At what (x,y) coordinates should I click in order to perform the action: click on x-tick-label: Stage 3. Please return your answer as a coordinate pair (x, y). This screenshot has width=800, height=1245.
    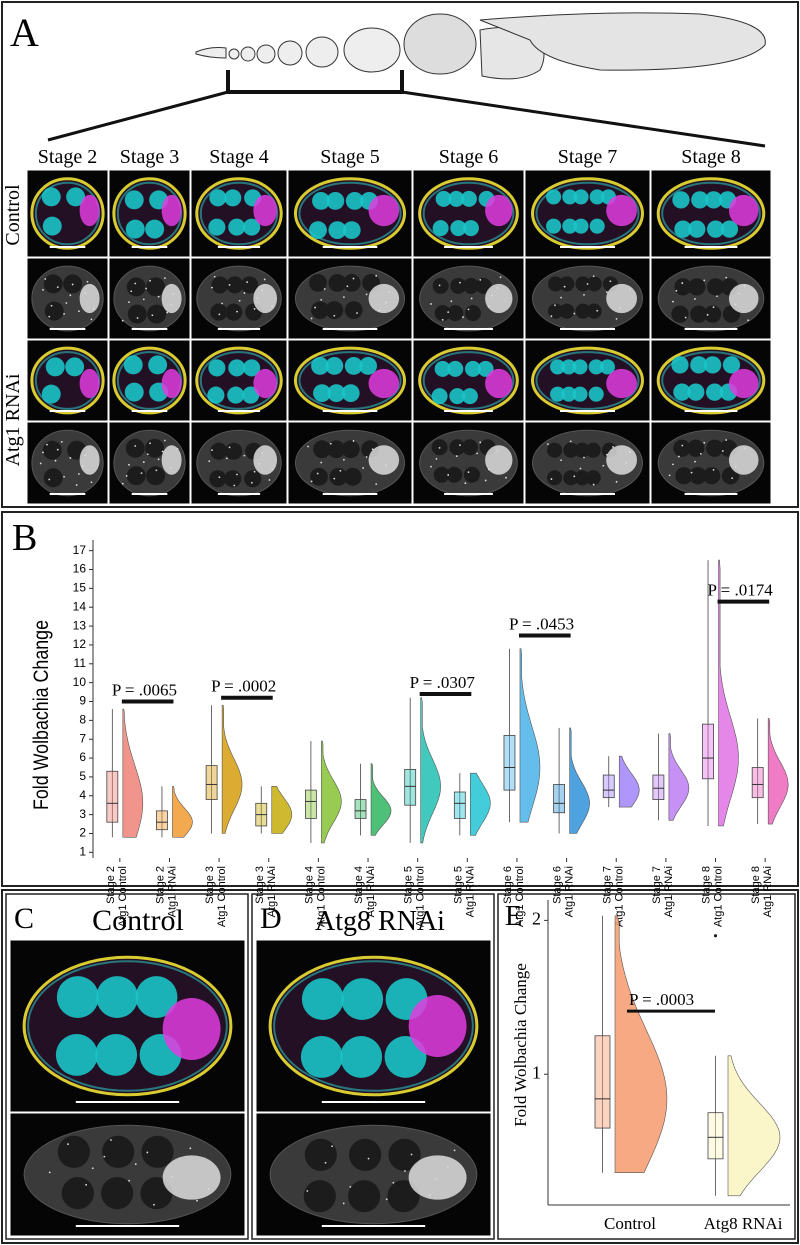
    Looking at the image, I should click on (210, 885).